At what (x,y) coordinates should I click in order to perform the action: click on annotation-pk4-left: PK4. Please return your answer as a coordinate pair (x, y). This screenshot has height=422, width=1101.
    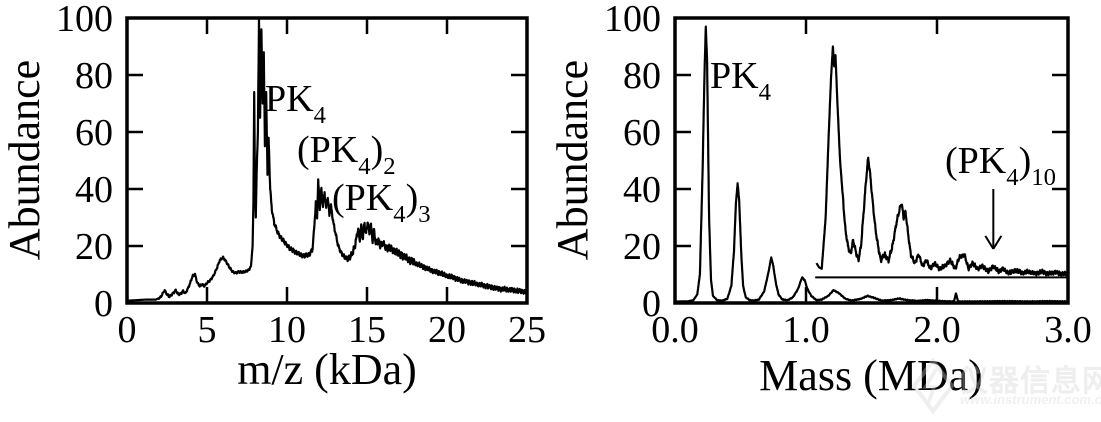
    Looking at the image, I should click on (295, 103).